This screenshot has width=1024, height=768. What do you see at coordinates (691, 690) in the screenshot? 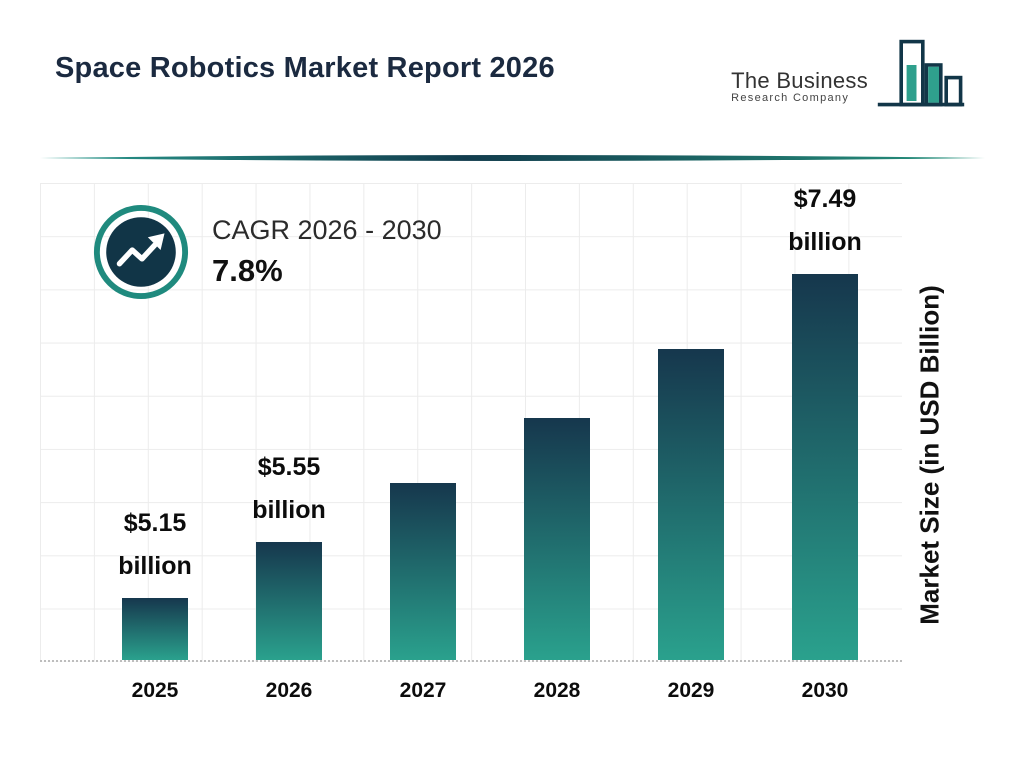
I see `x-tick-2029: 2029` at bounding box center [691, 690].